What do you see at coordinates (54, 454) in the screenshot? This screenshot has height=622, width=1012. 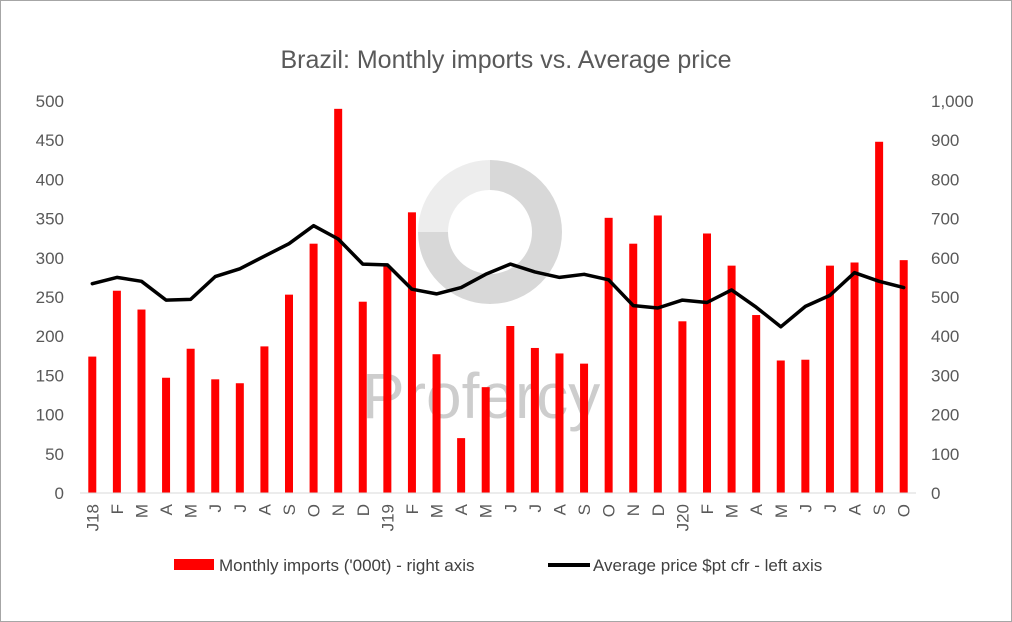 I see `left-tick-label: 50` at bounding box center [54, 454].